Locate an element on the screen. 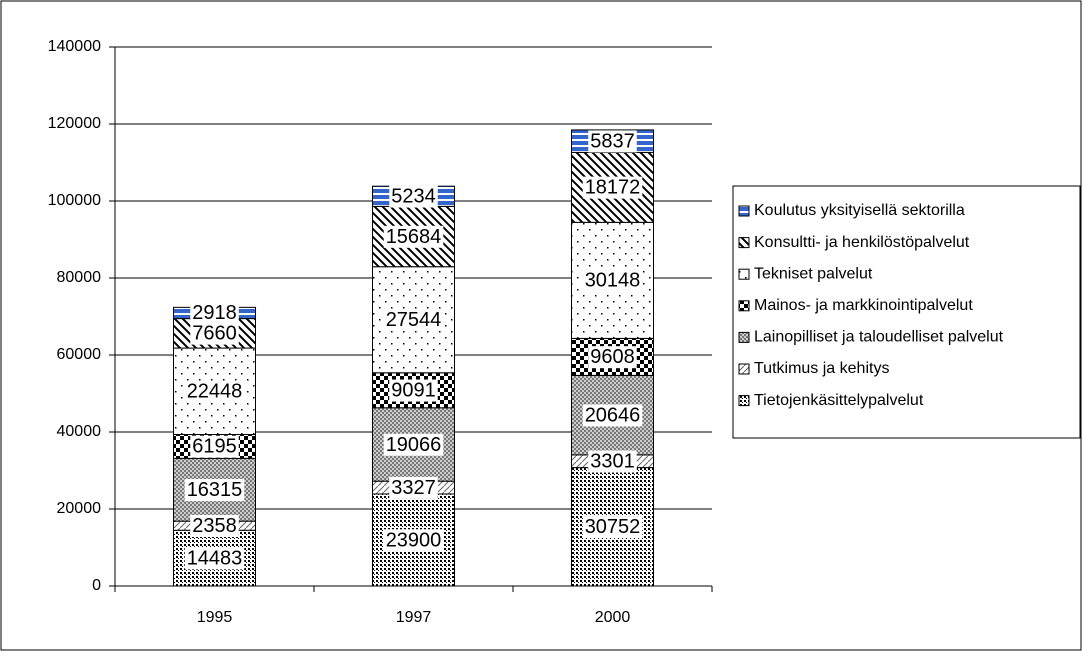  y-tick-label: 60000 is located at coordinates (79, 354).